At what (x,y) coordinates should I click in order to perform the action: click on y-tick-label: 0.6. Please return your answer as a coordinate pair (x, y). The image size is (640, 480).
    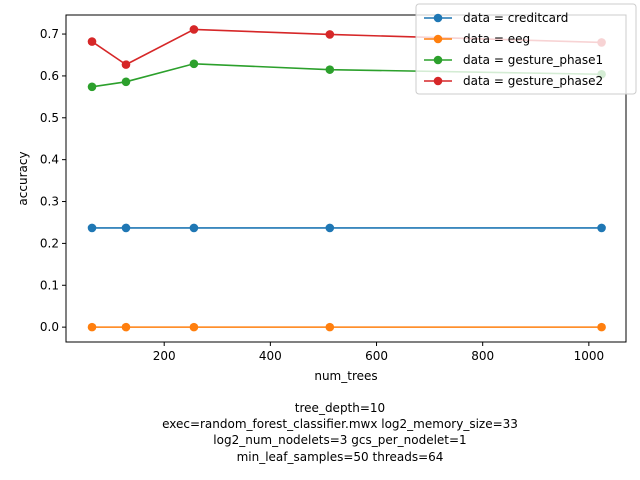
    Looking at the image, I should click on (49, 76).